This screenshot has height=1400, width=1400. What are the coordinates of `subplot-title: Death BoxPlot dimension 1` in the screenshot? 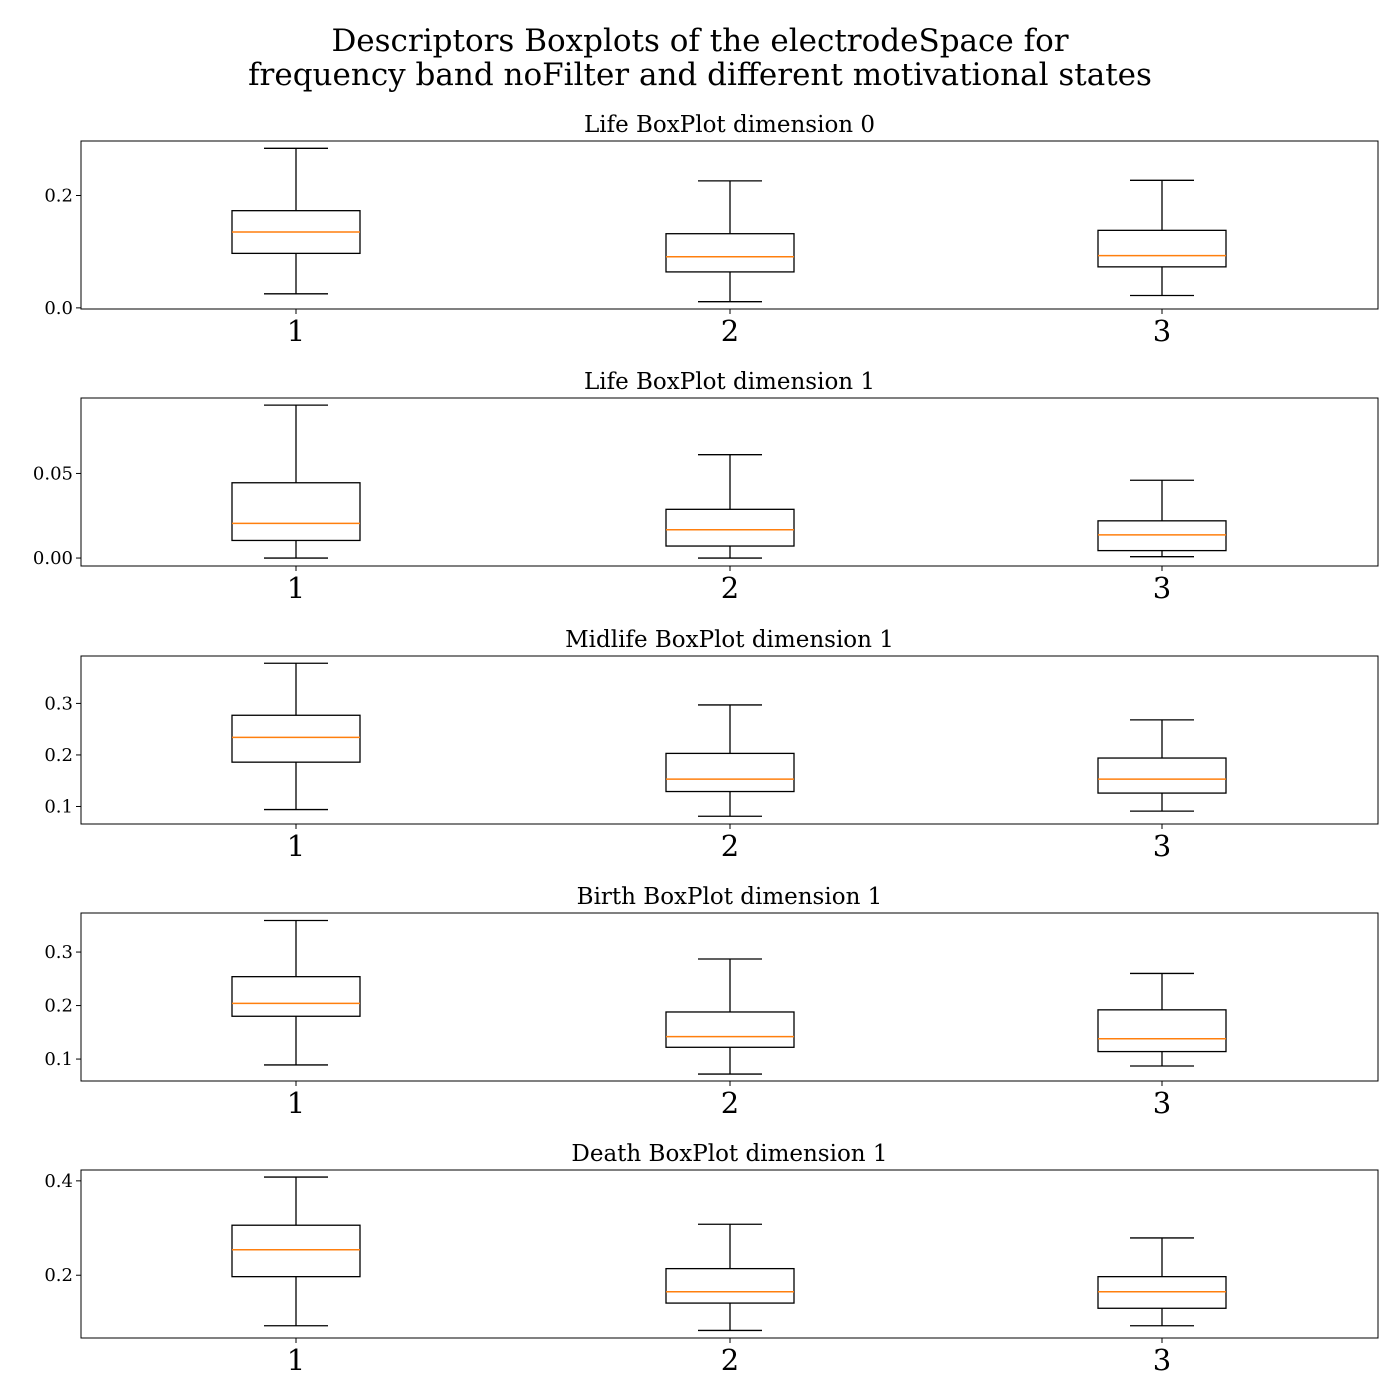 It's located at (729, 1154).